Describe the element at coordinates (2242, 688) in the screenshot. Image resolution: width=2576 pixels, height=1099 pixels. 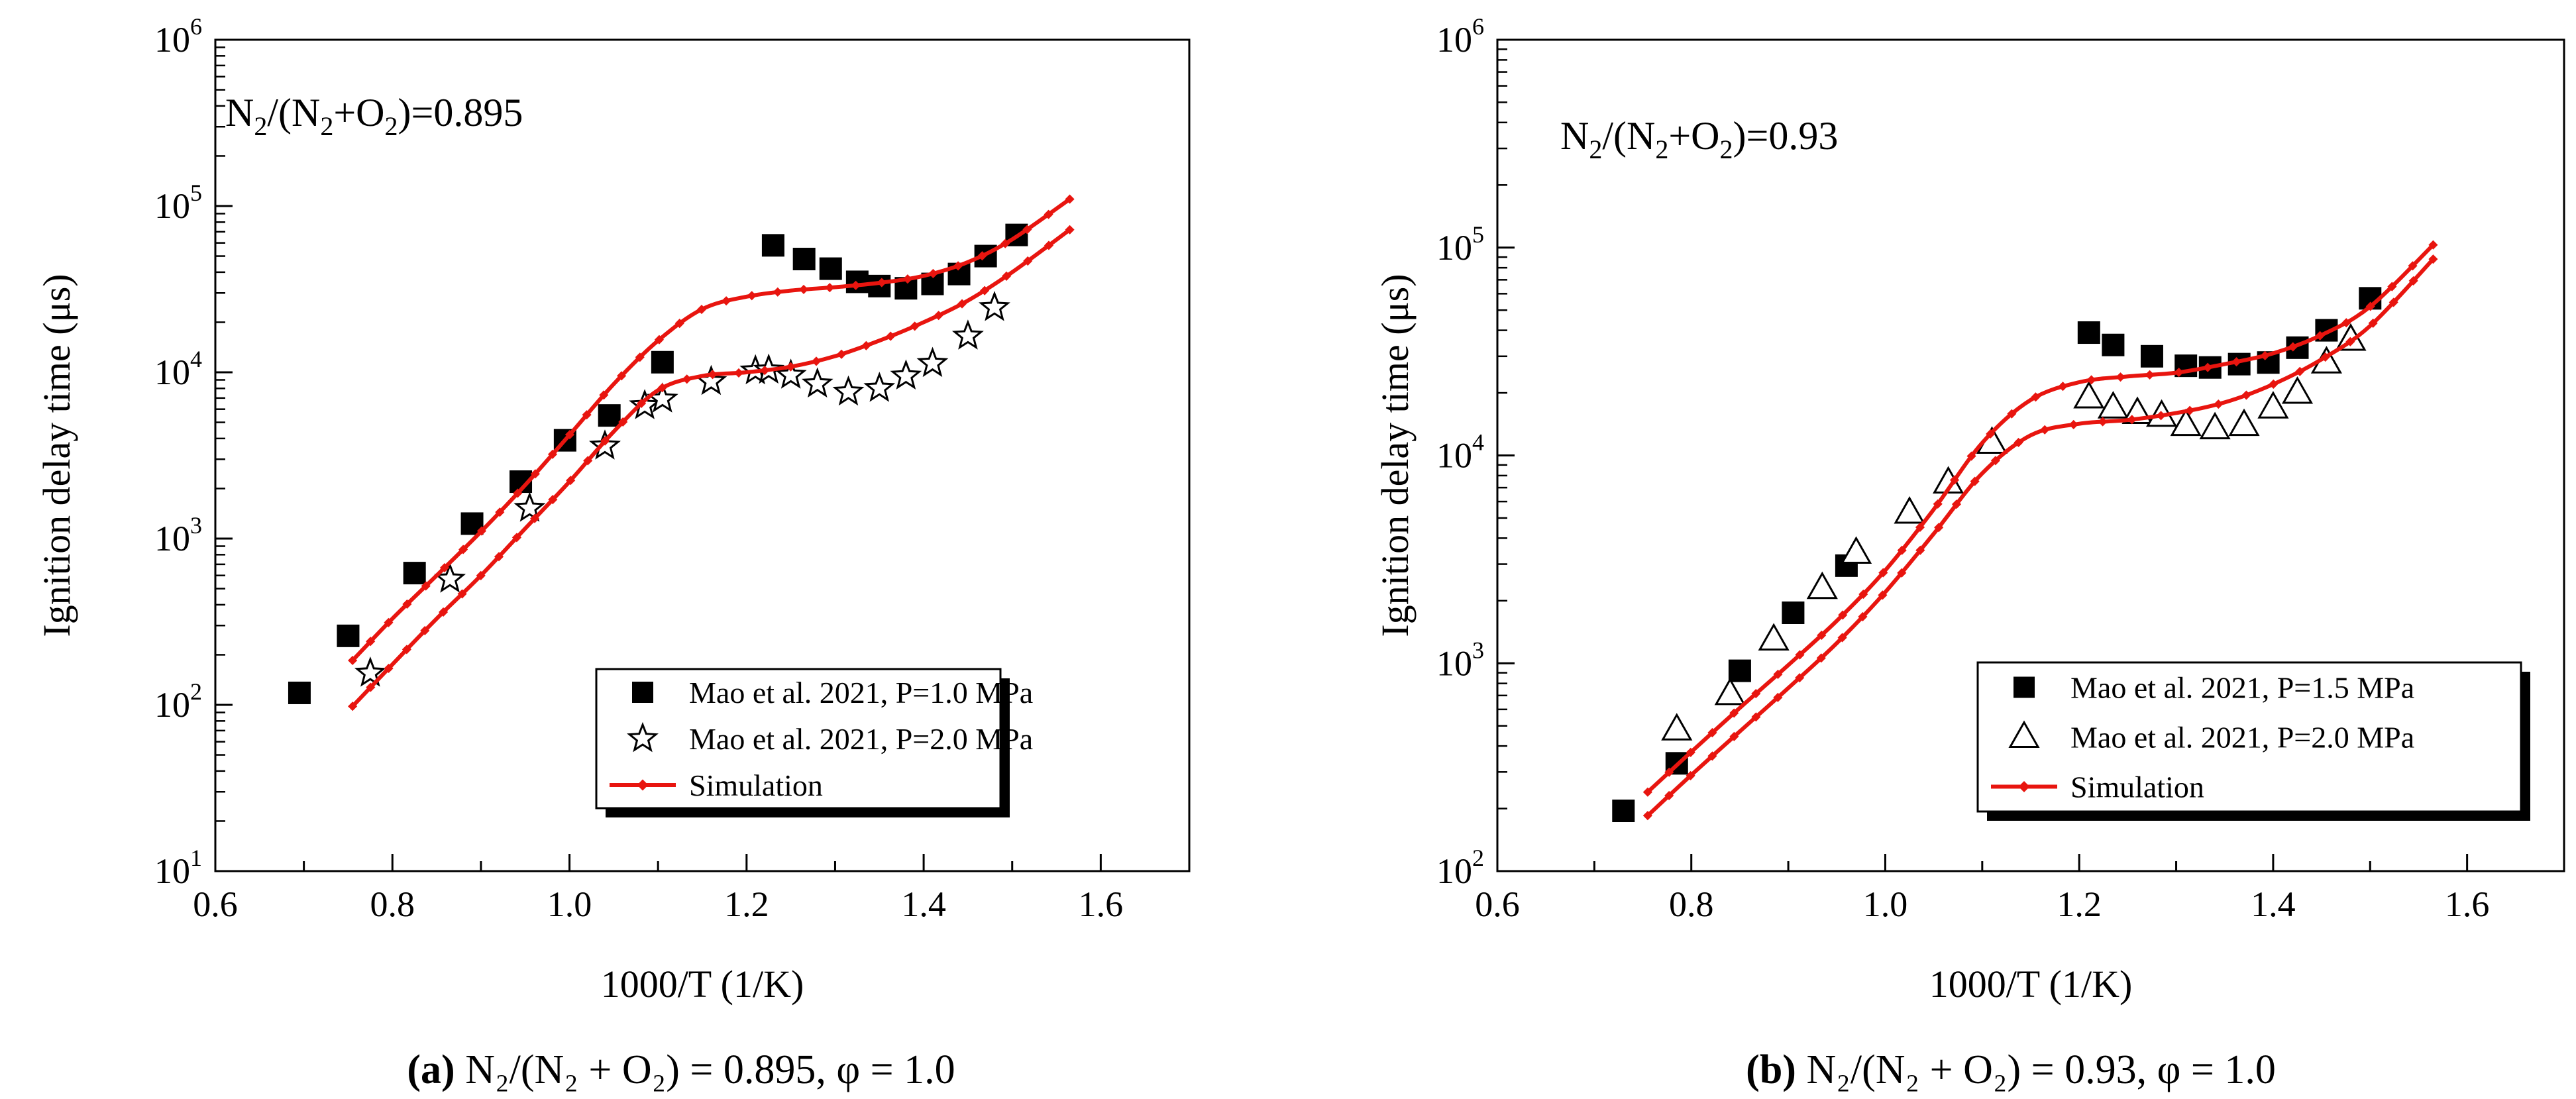
I see `legend-label: Mao et al. 2021, P=1.5 MPa` at that location.